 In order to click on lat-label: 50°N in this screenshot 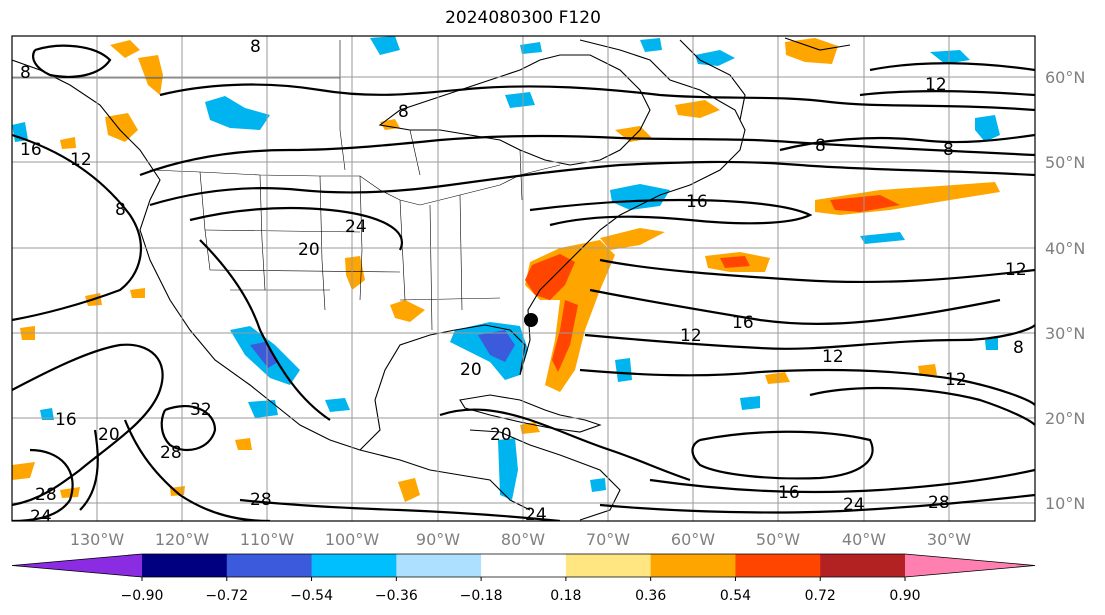, I will do `click(1065, 162)`.